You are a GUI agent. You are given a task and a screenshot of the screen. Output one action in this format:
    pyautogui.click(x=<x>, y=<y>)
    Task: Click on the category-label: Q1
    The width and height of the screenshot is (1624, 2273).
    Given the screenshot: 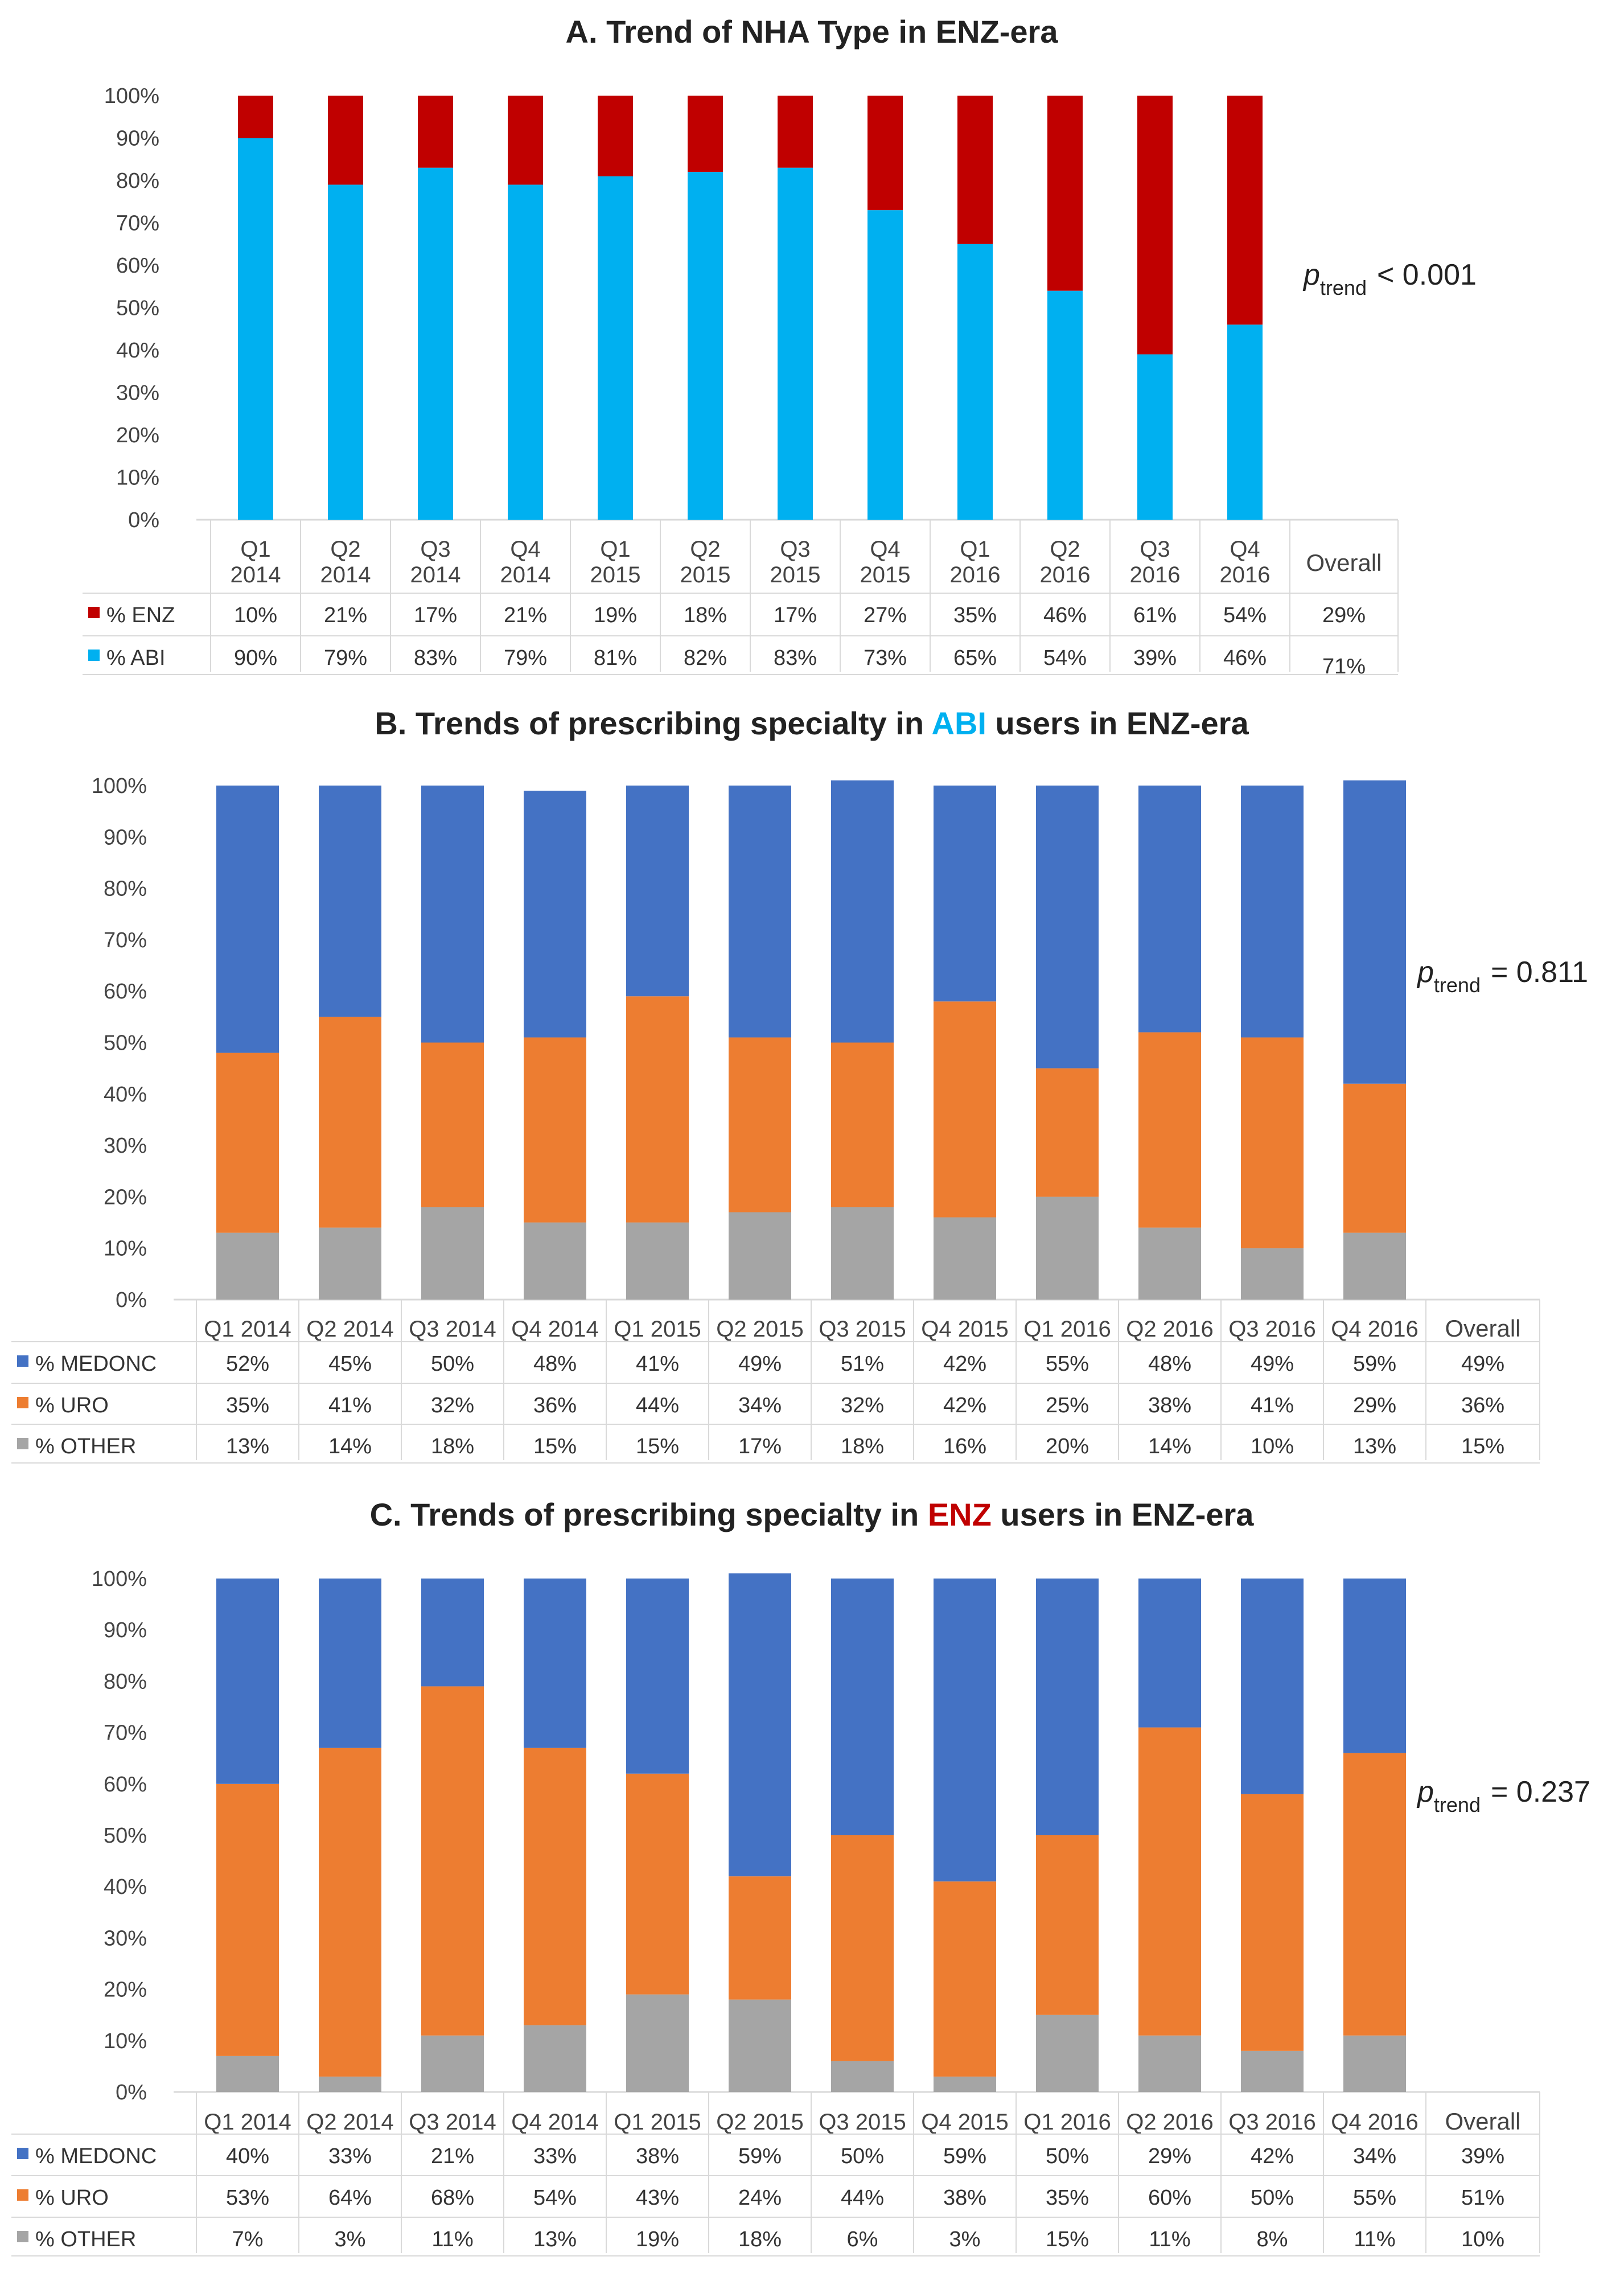 What is the action you would take?
    pyautogui.click(x=615, y=549)
    